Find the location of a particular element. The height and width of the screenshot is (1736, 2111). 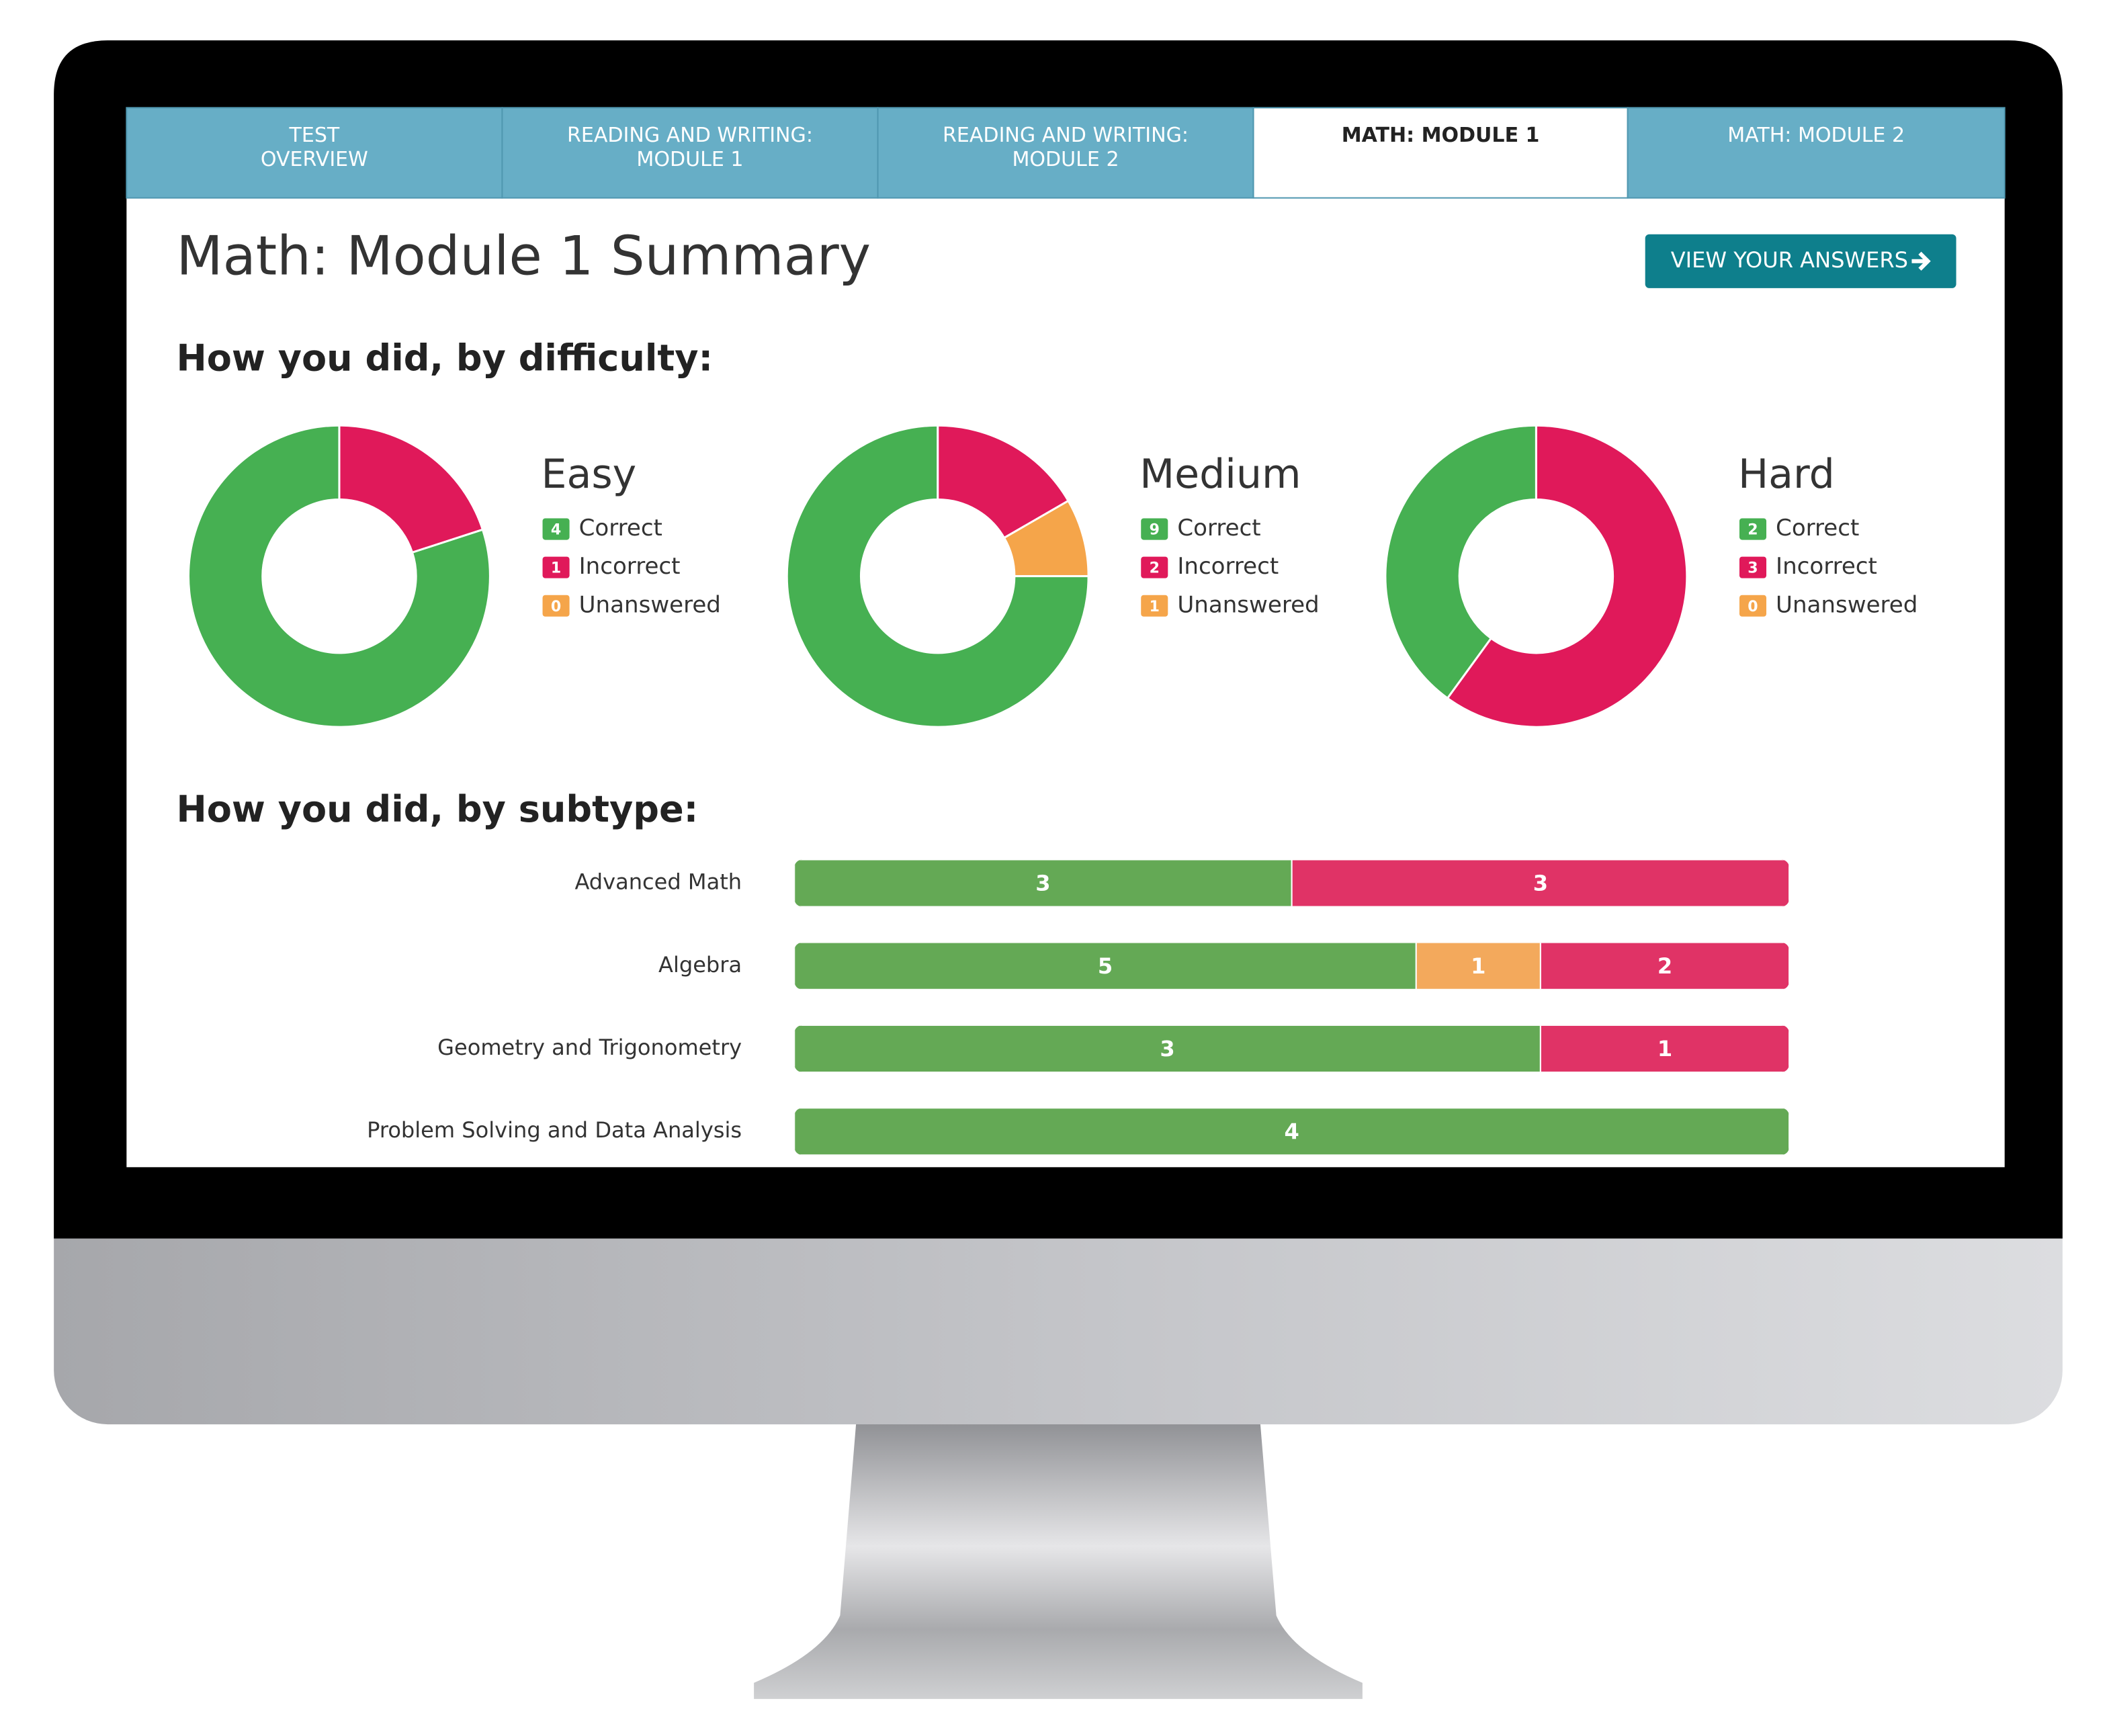

donut-title: Easy is located at coordinates (590, 474).